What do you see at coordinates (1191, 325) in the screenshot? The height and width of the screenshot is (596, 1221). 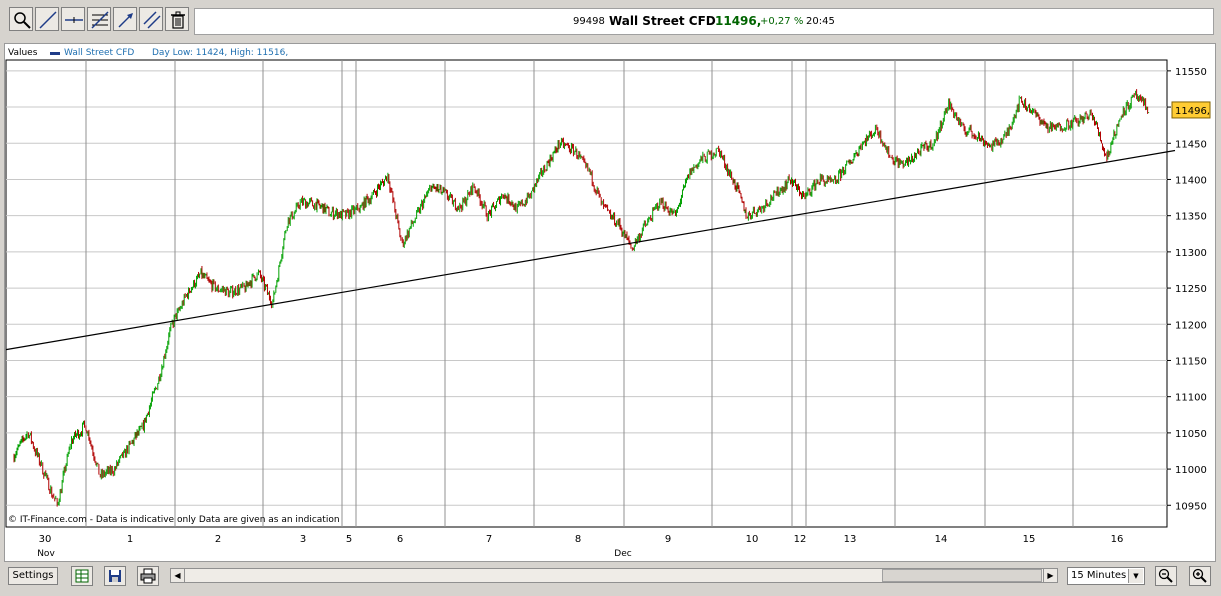 I see `y-tick-label: 11200` at bounding box center [1191, 325].